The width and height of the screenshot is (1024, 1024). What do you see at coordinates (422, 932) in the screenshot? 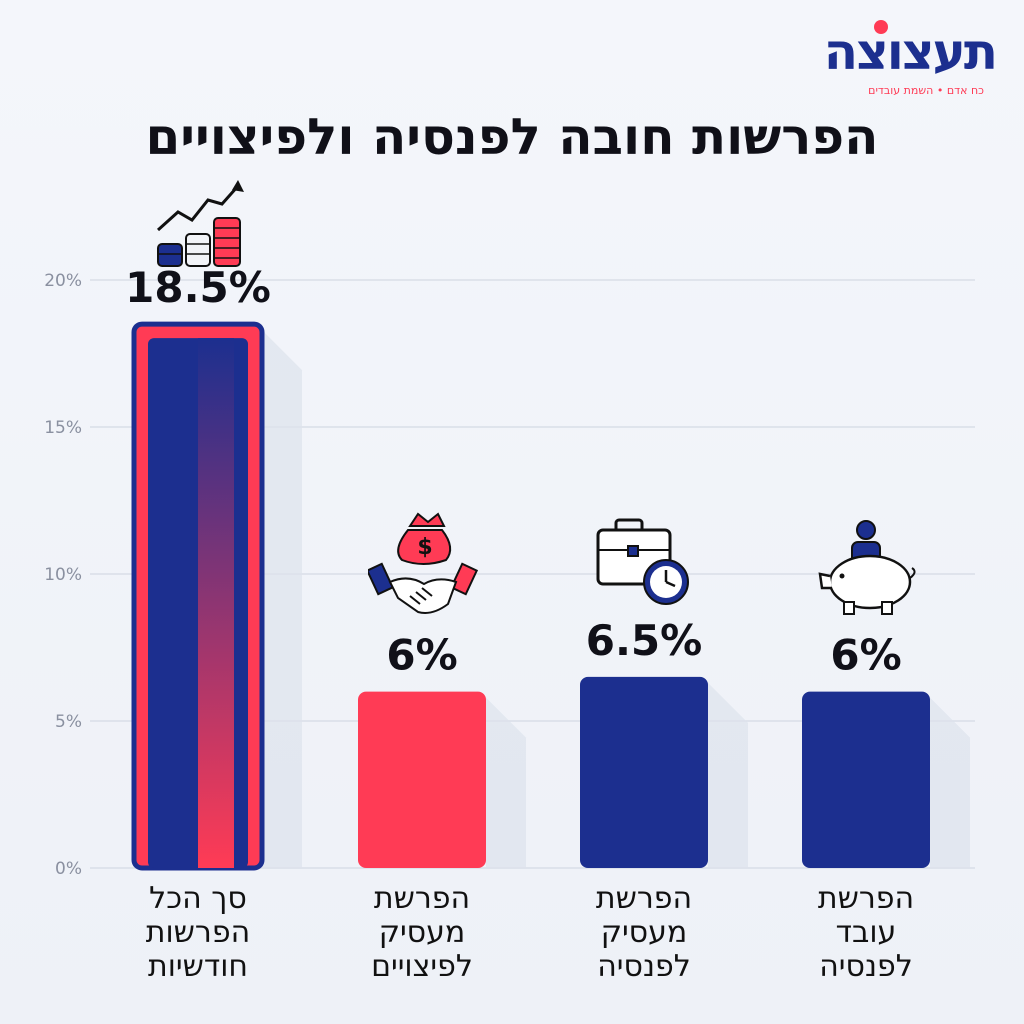
I see `x-label-employer-severance: הפרשת מעסיק לפיצויים` at bounding box center [422, 932].